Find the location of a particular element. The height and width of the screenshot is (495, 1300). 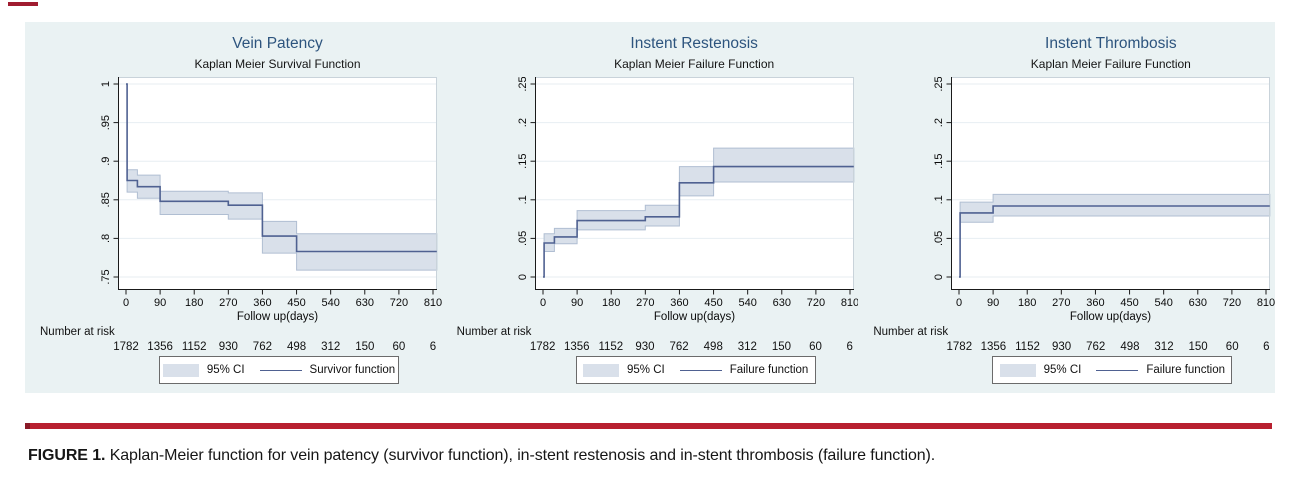

caption-divider-rule is located at coordinates (648, 426).